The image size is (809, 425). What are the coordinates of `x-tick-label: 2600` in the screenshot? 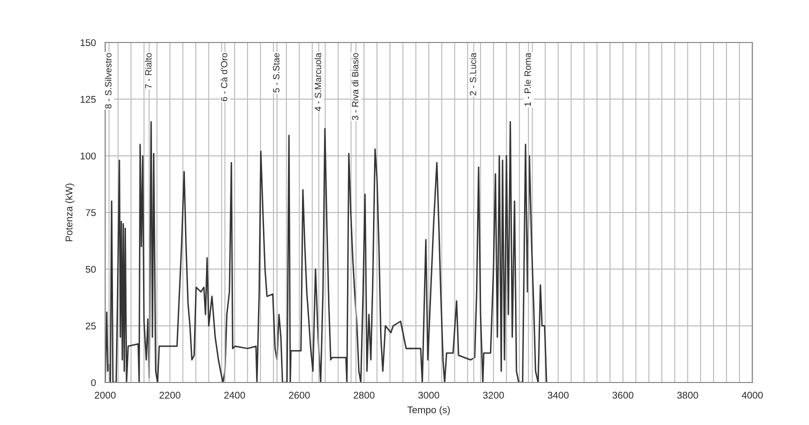 It's located at (299, 395).